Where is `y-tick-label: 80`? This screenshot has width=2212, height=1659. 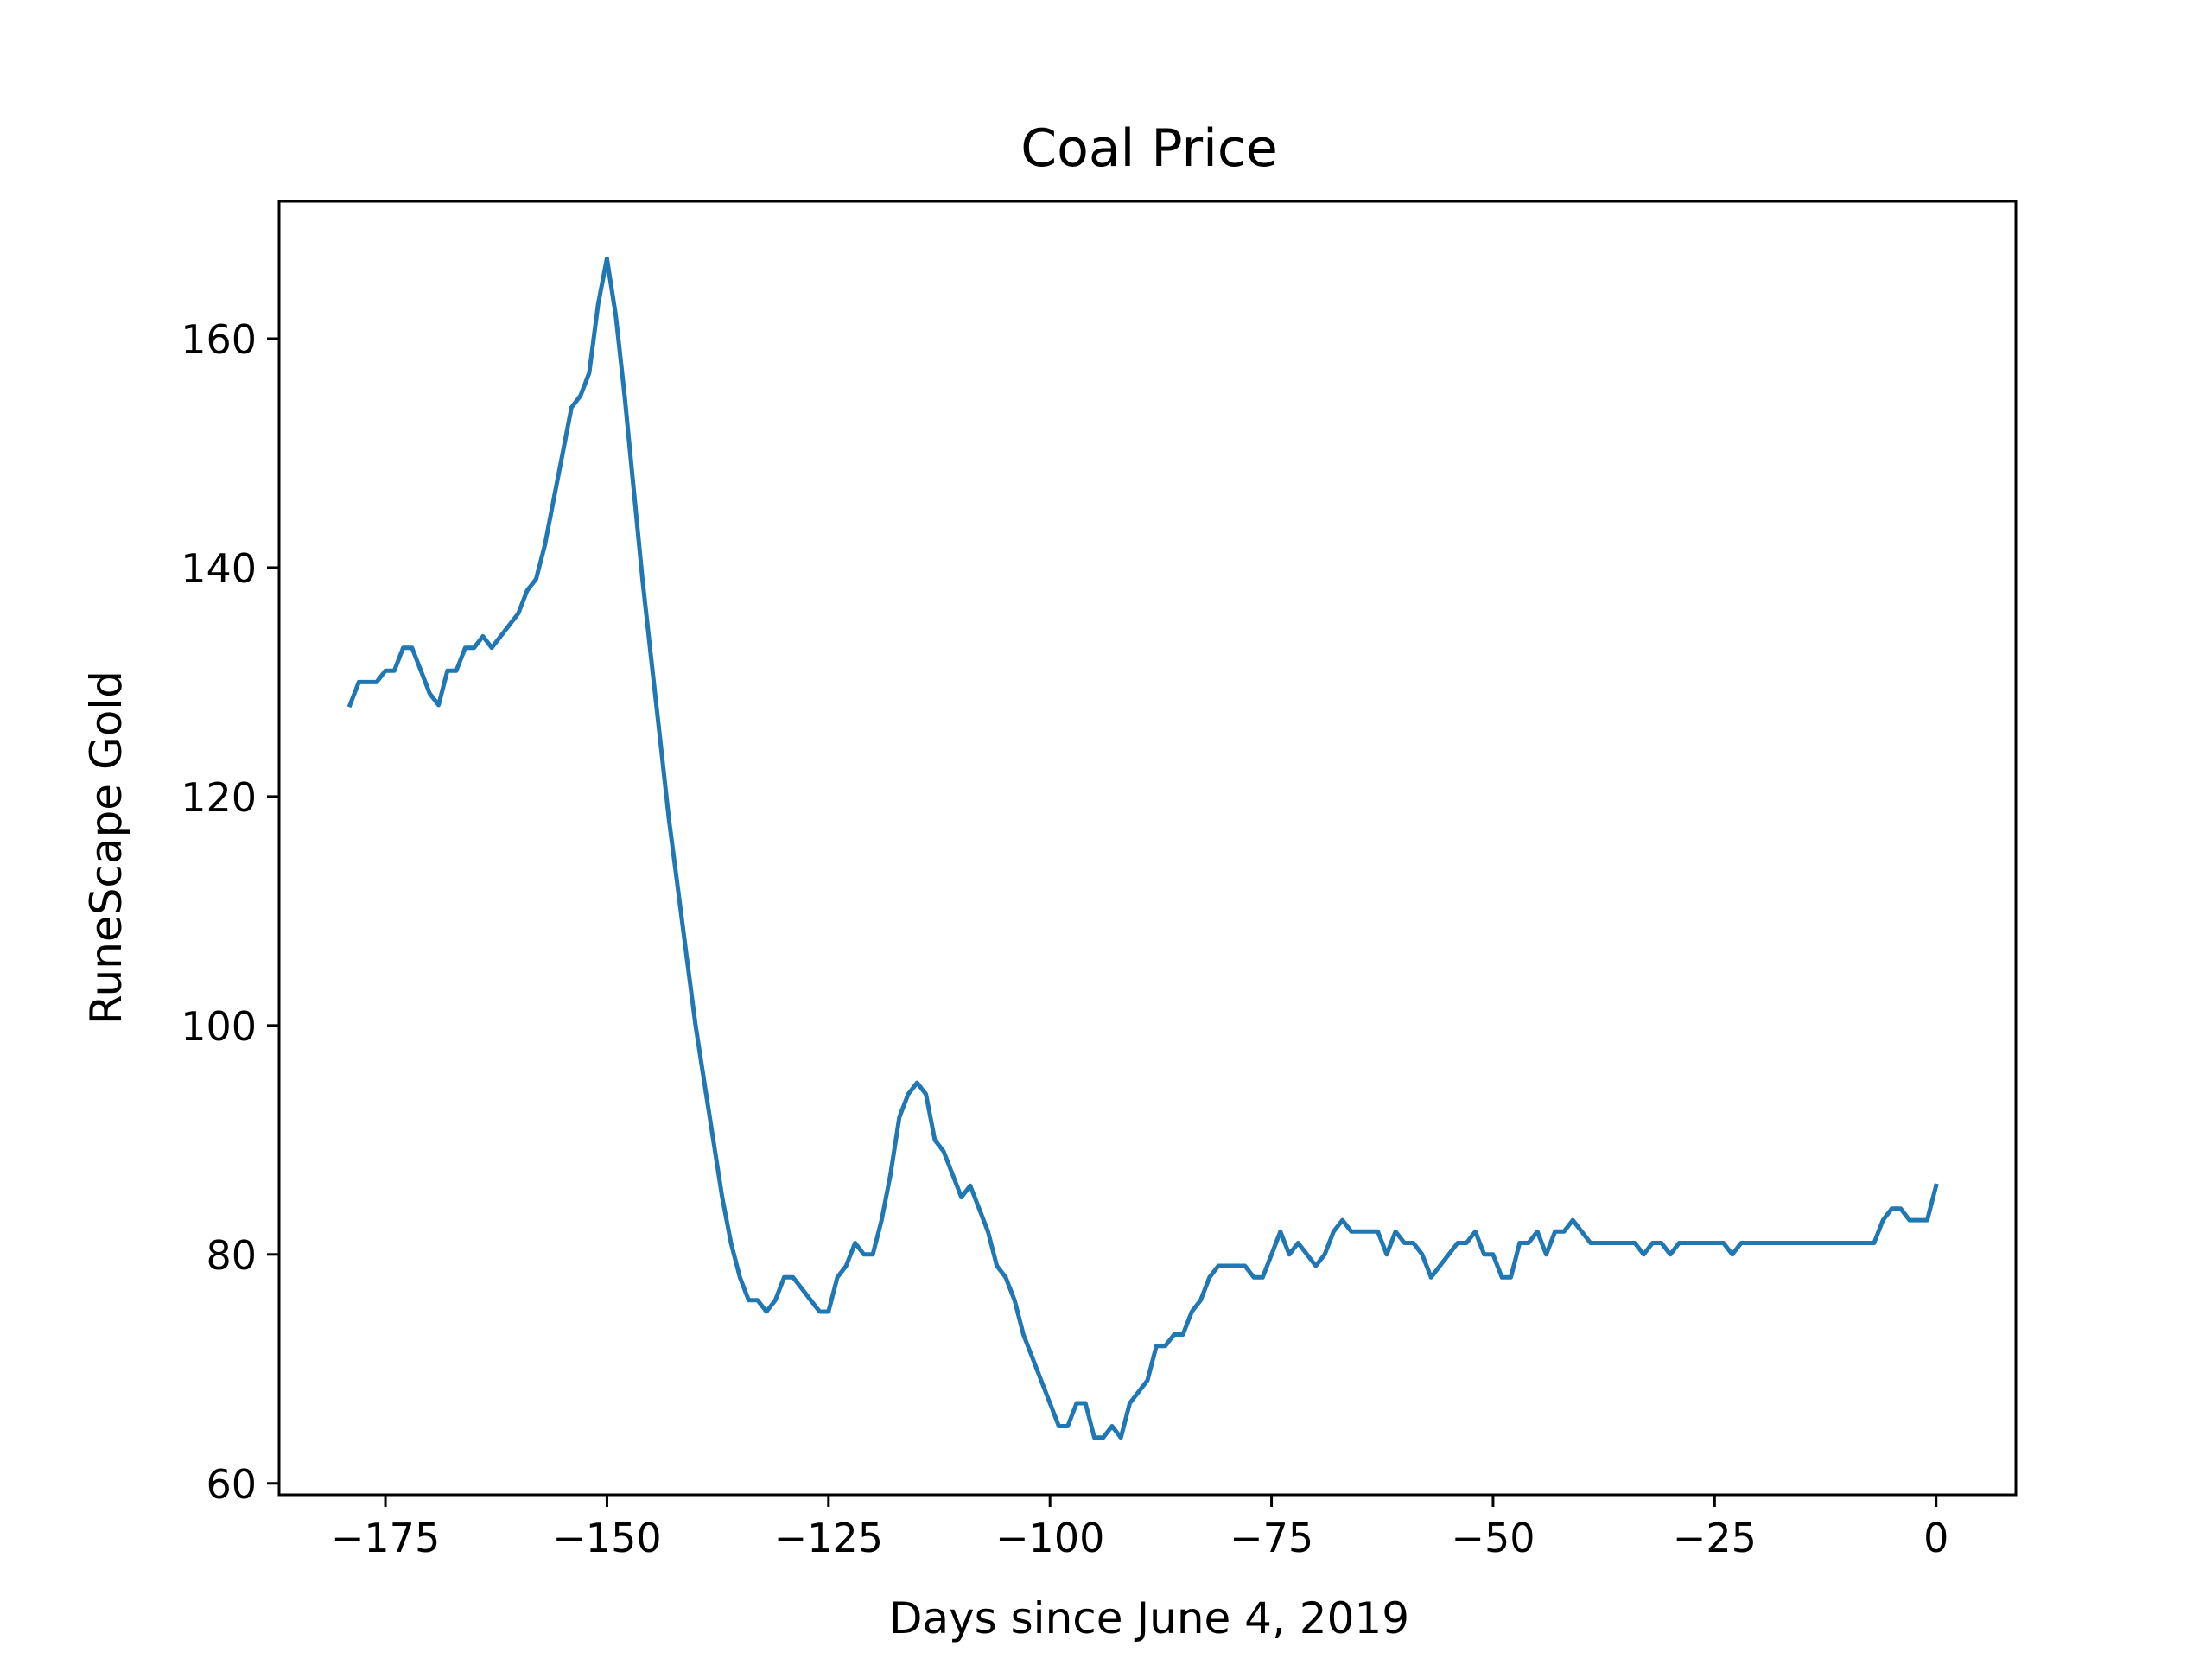 y-tick-label: 80 is located at coordinates (232, 1255).